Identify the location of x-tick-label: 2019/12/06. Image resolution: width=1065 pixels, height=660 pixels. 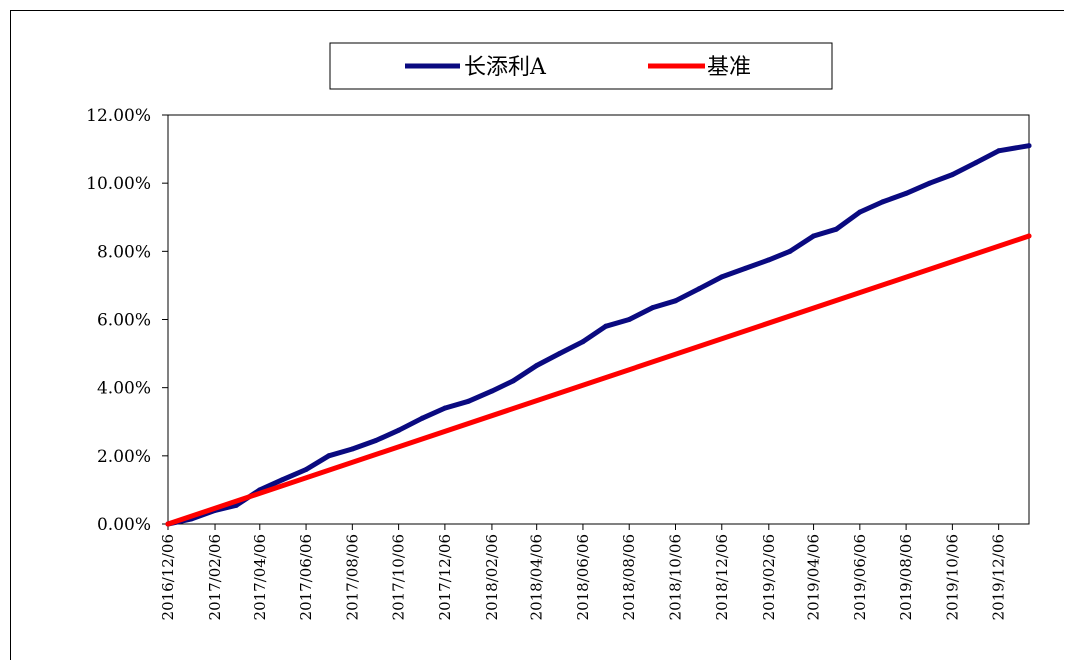
(999, 577).